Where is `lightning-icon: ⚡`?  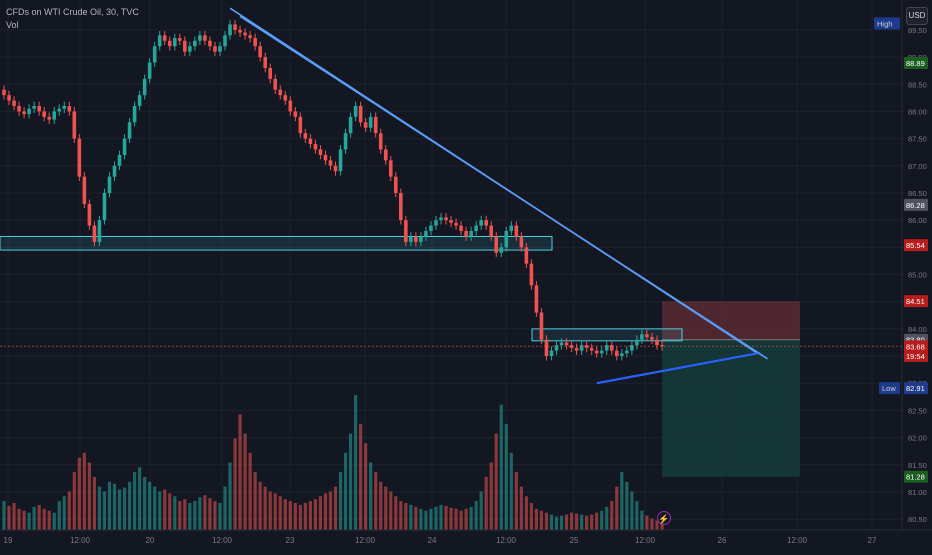
lightning-icon: ⚡ is located at coordinates (664, 518).